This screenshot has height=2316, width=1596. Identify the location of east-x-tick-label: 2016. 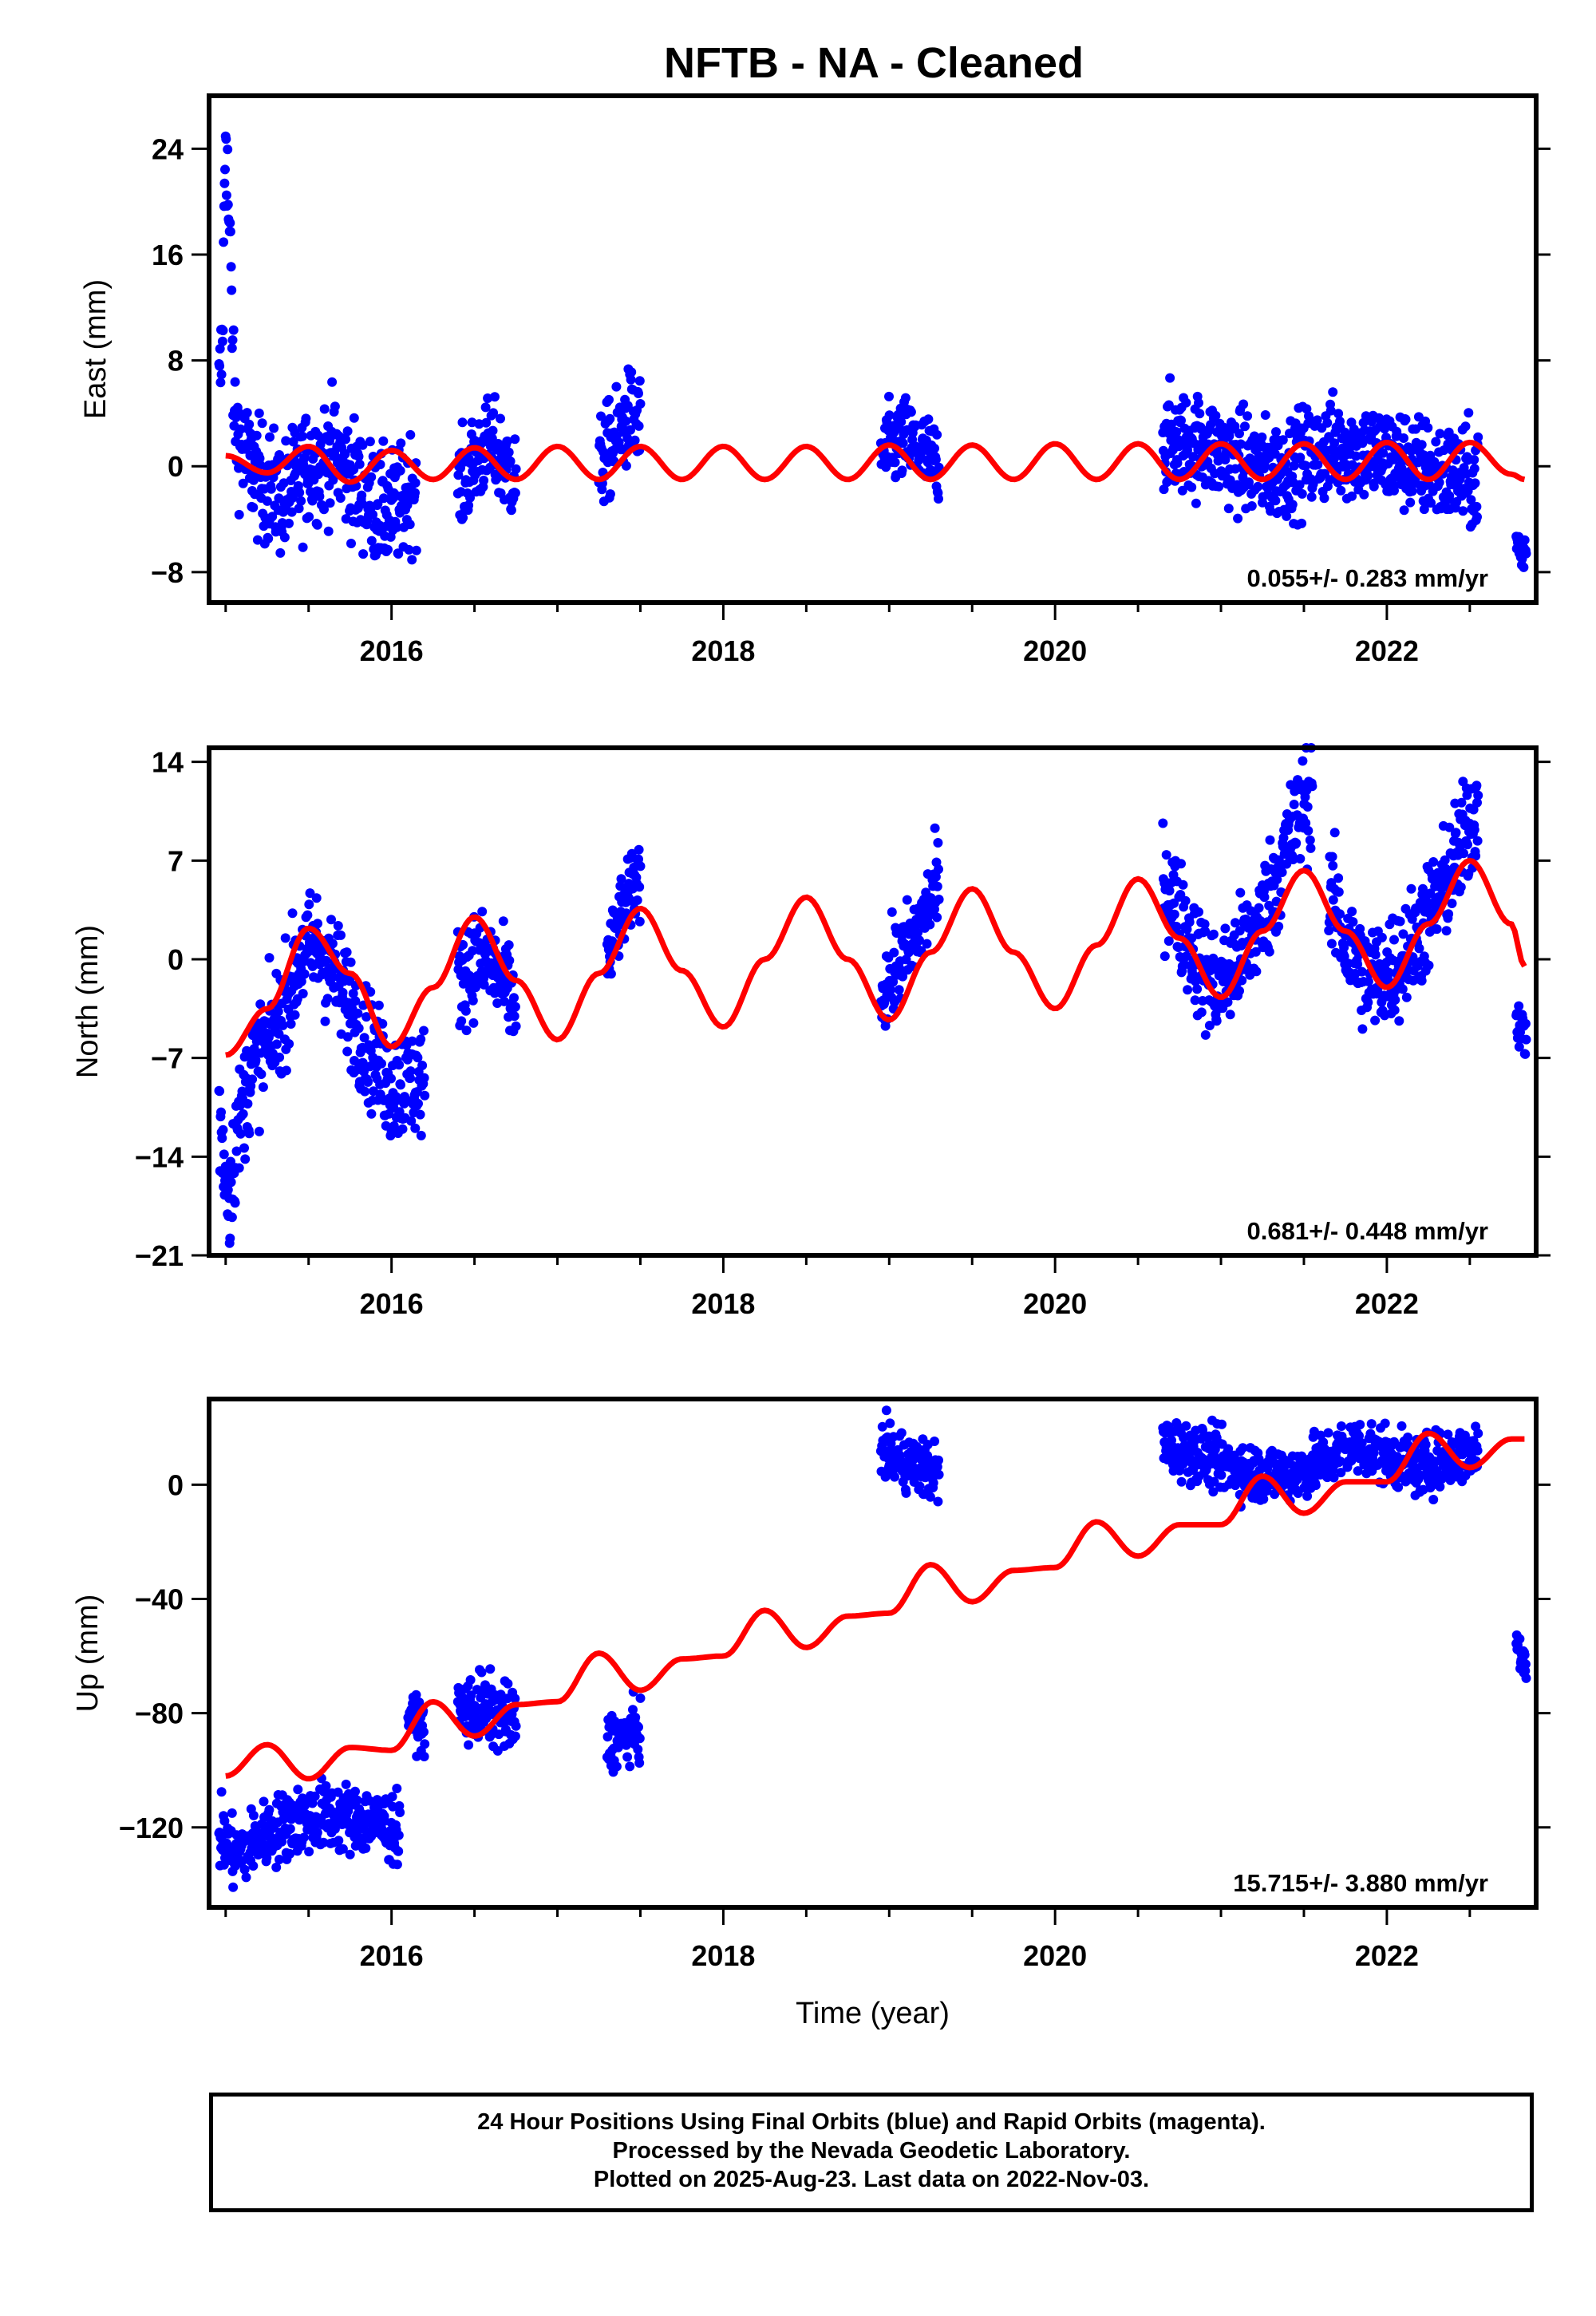
(392, 650).